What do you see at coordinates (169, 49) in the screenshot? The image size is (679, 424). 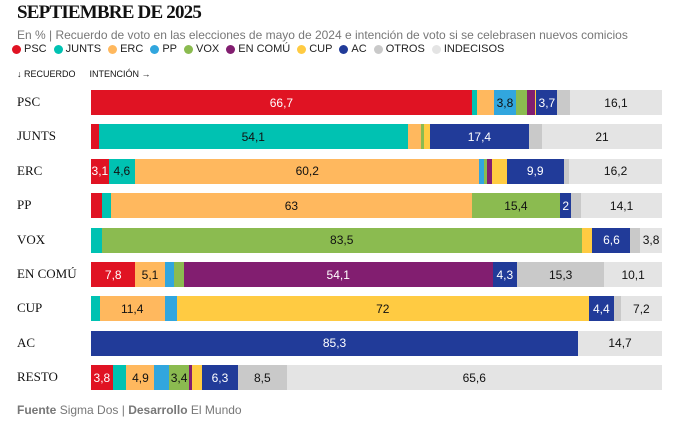 I see `legend-label: PP` at bounding box center [169, 49].